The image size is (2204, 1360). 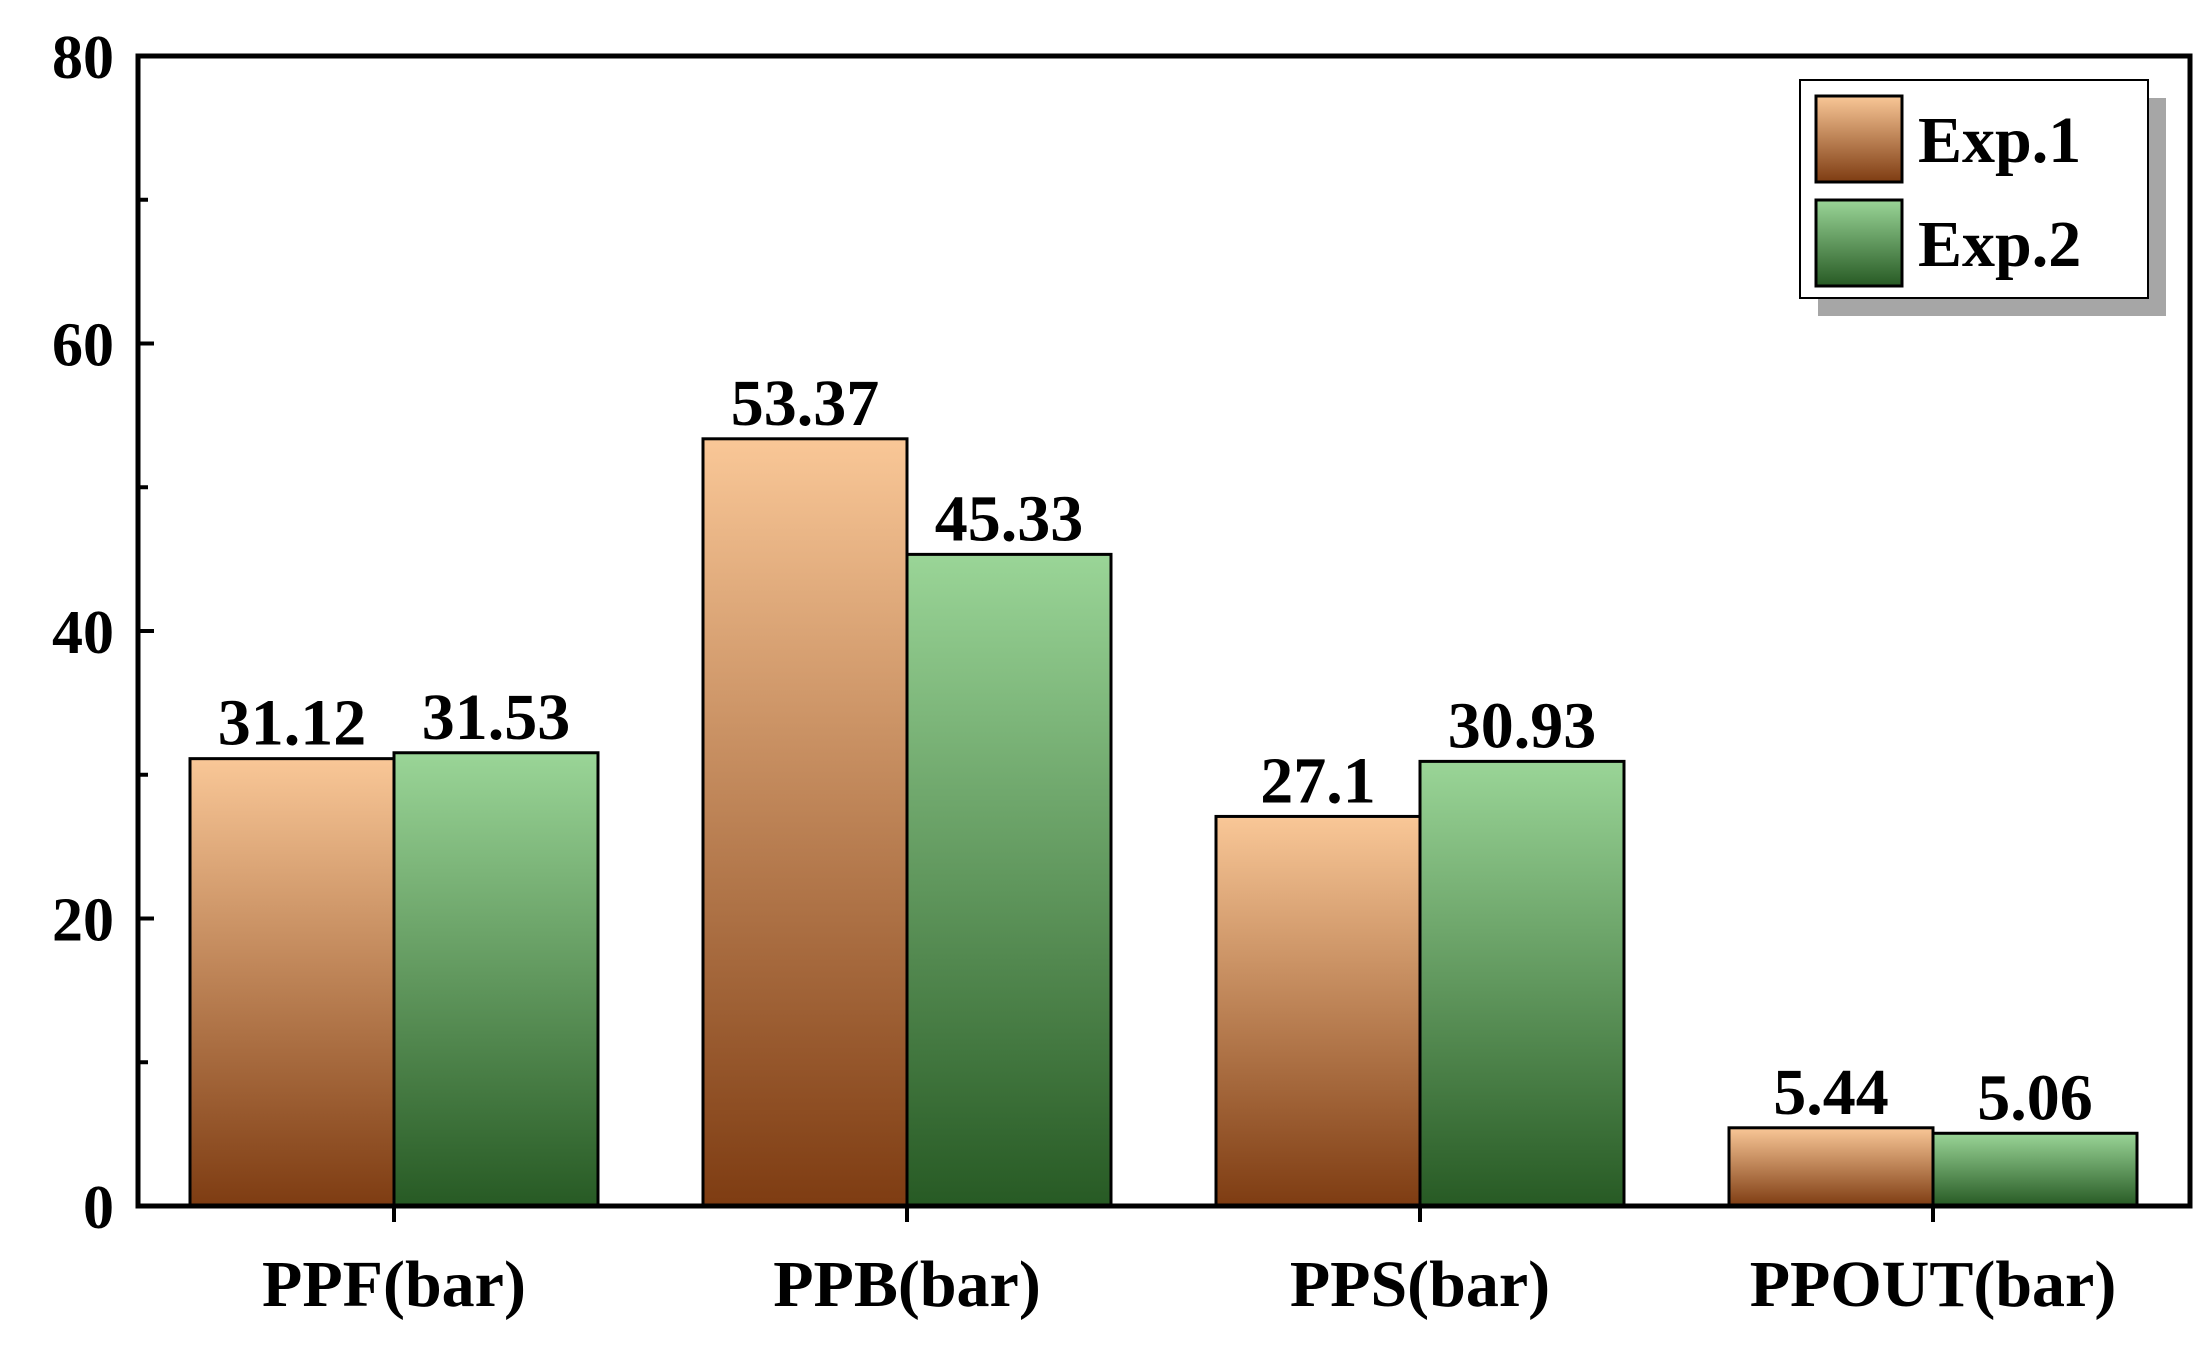 I want to click on bar-exp2-ppsbar, so click(x=1522, y=983).